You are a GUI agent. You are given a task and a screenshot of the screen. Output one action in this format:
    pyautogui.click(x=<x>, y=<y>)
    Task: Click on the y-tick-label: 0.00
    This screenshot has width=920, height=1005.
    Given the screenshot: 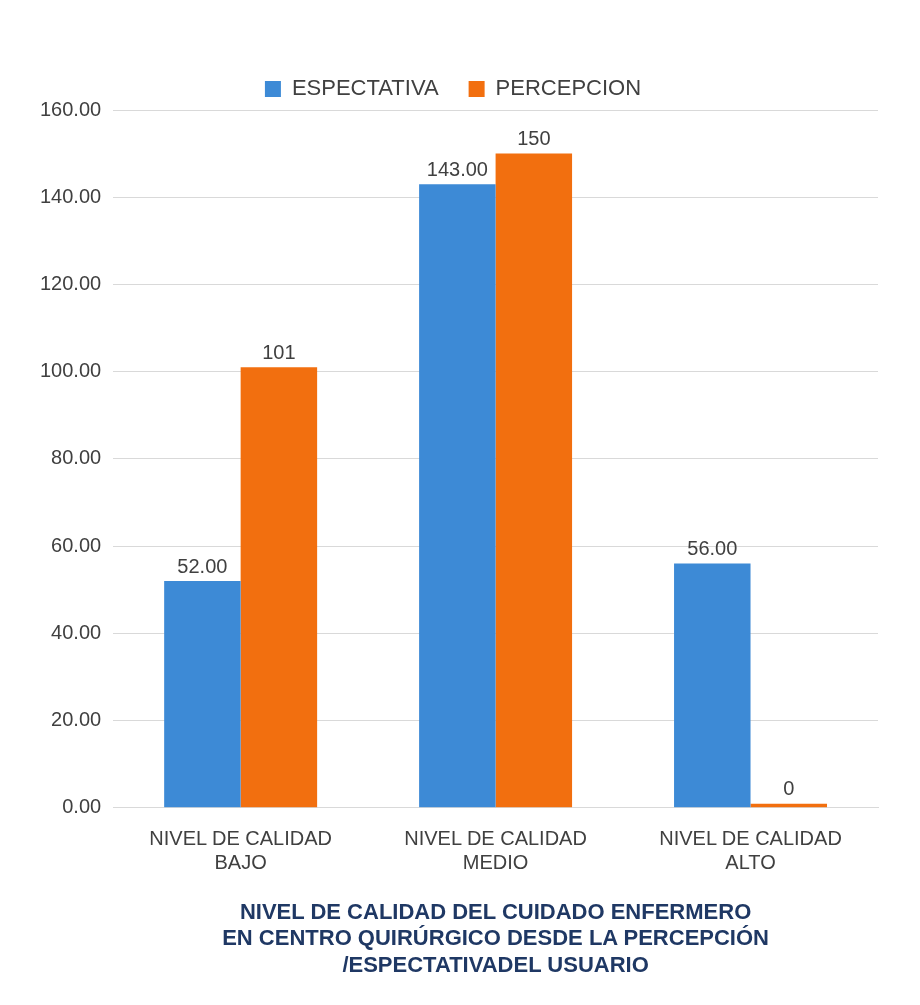 What is the action you would take?
    pyautogui.click(x=82, y=806)
    